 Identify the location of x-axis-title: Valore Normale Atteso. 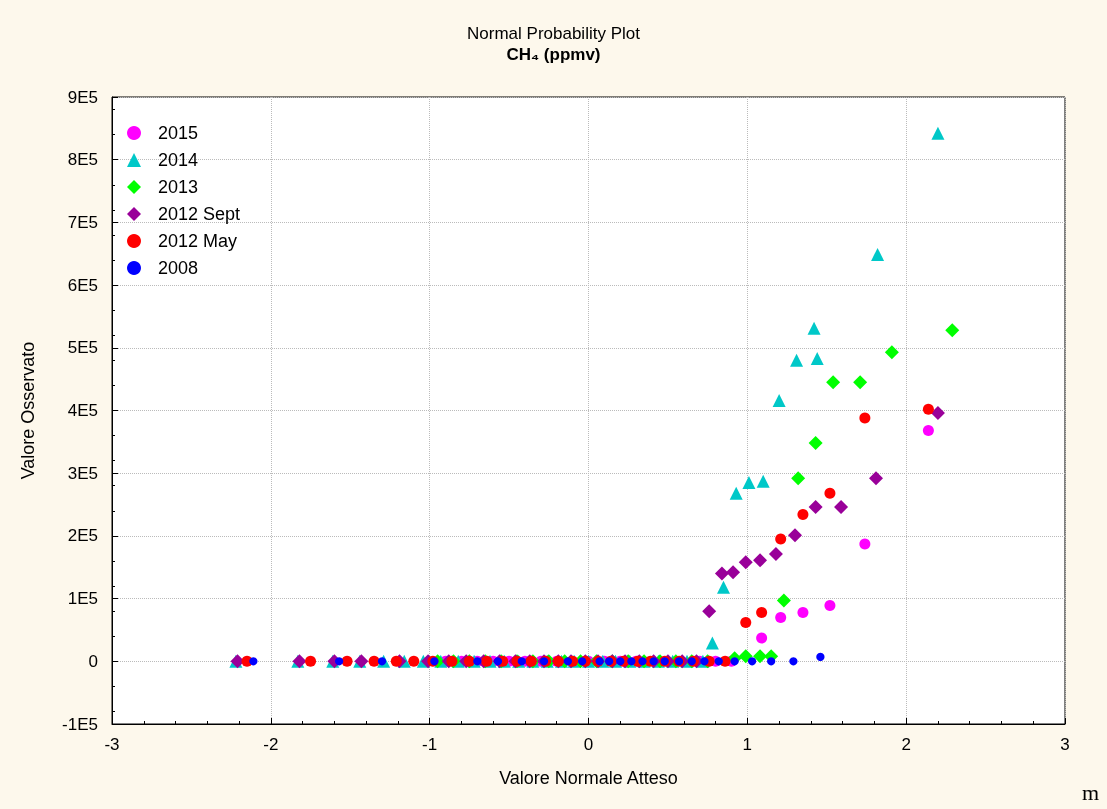
(588, 778).